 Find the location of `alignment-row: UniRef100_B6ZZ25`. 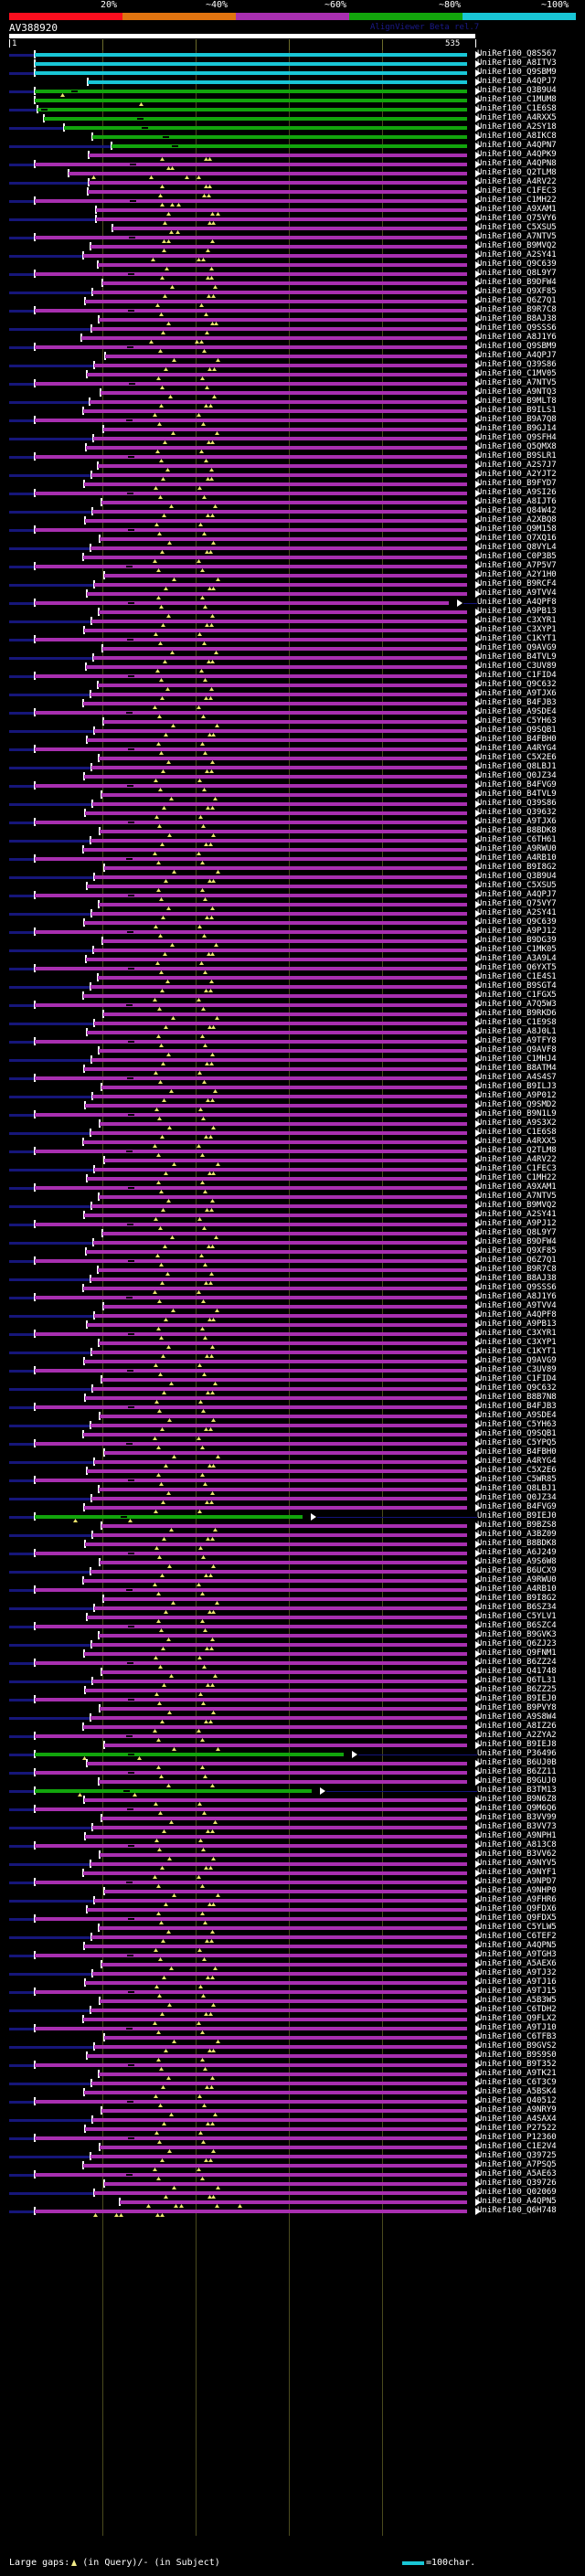

alignment-row: UniRef100_B6ZZ25 is located at coordinates (293, 1690).